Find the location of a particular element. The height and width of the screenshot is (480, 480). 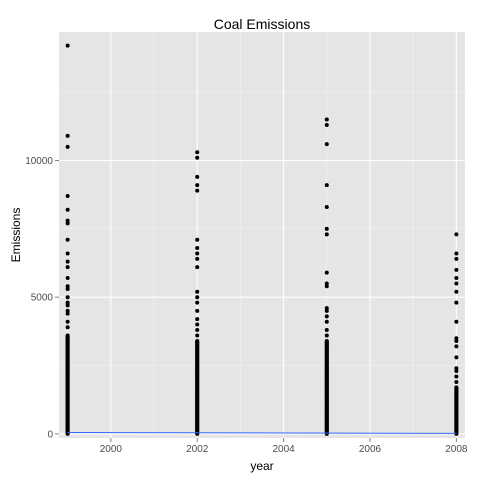

x-tick-label: 2008 is located at coordinates (456, 449).